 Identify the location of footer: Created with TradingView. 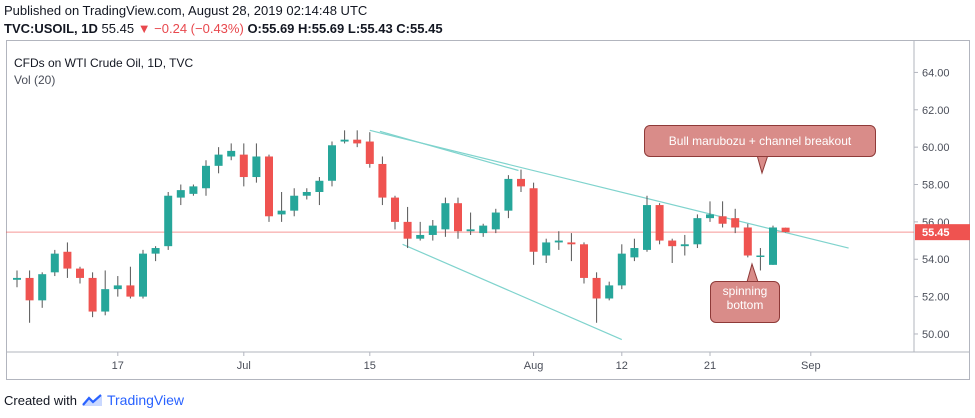
(94, 400).